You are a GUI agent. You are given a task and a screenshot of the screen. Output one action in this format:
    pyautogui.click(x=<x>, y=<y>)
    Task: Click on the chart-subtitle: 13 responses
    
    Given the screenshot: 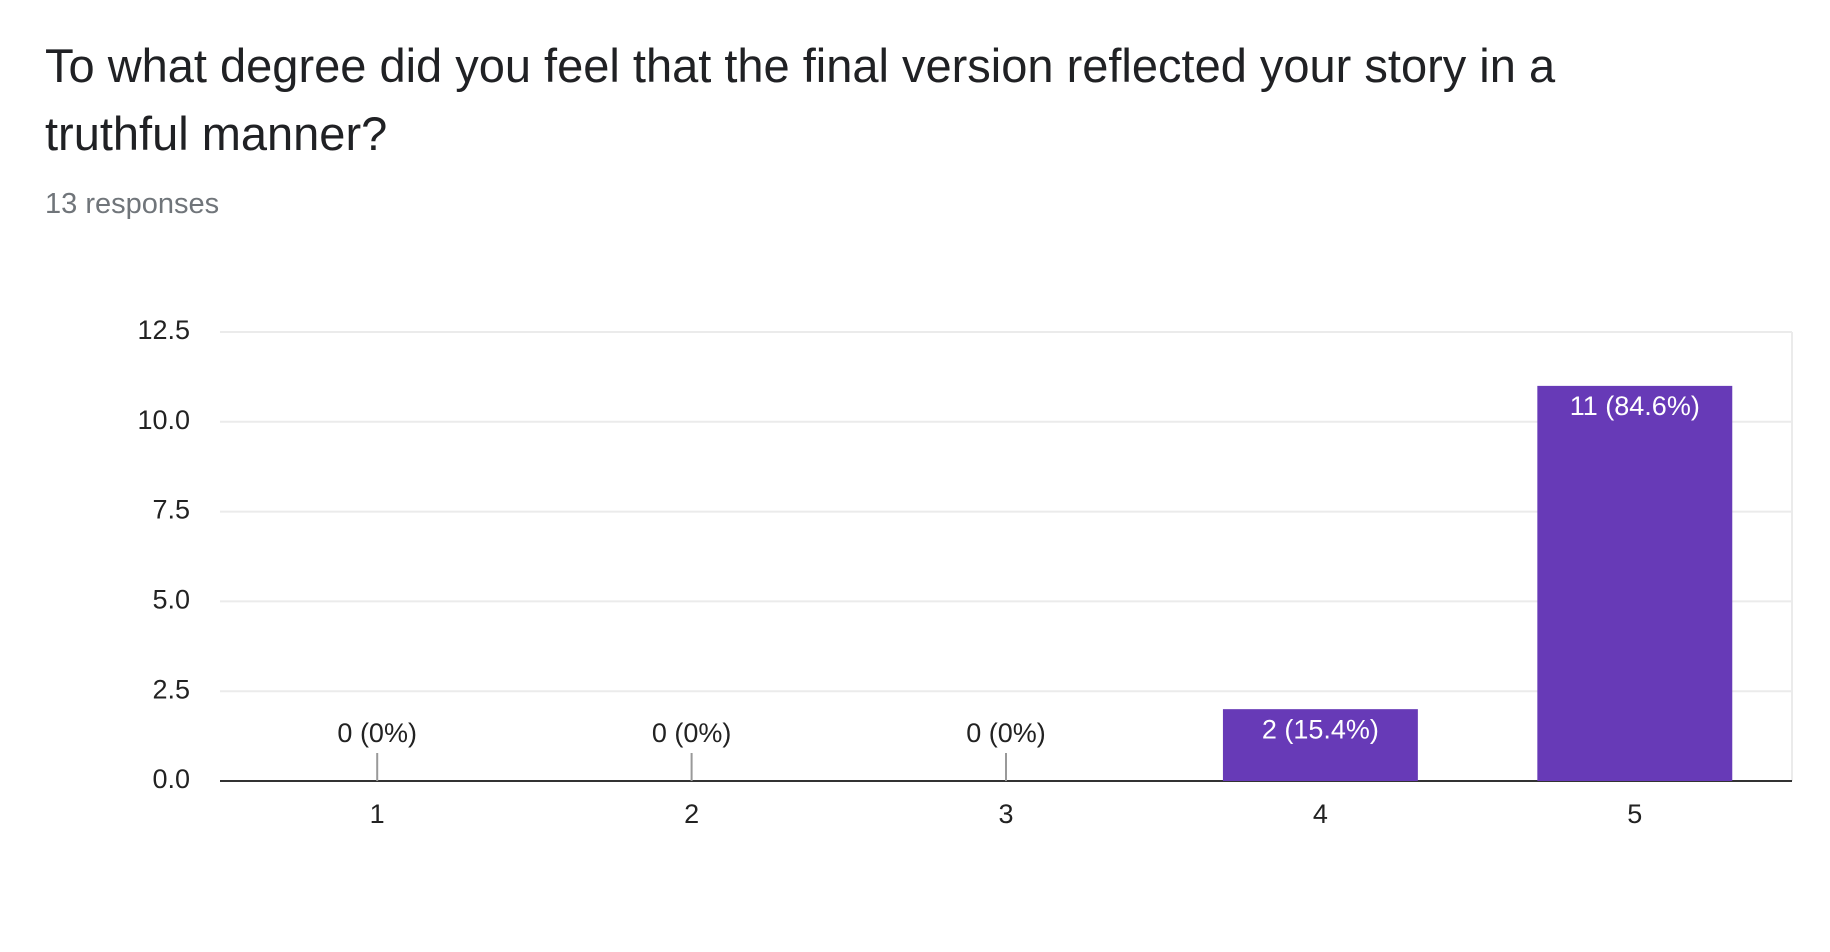 What is the action you would take?
    pyautogui.click(x=132, y=204)
    